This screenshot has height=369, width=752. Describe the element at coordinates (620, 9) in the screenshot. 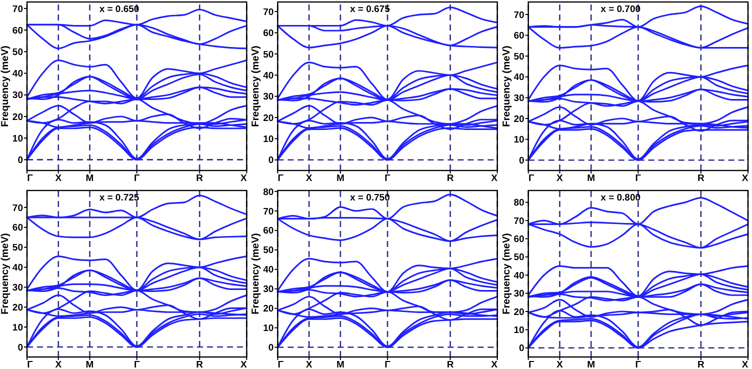

I see `annotation: x = 0.700` at that location.